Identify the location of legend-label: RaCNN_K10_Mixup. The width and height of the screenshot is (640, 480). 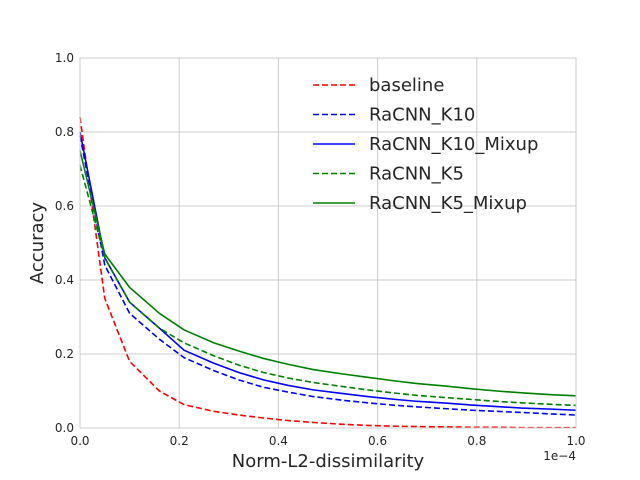
(453, 144).